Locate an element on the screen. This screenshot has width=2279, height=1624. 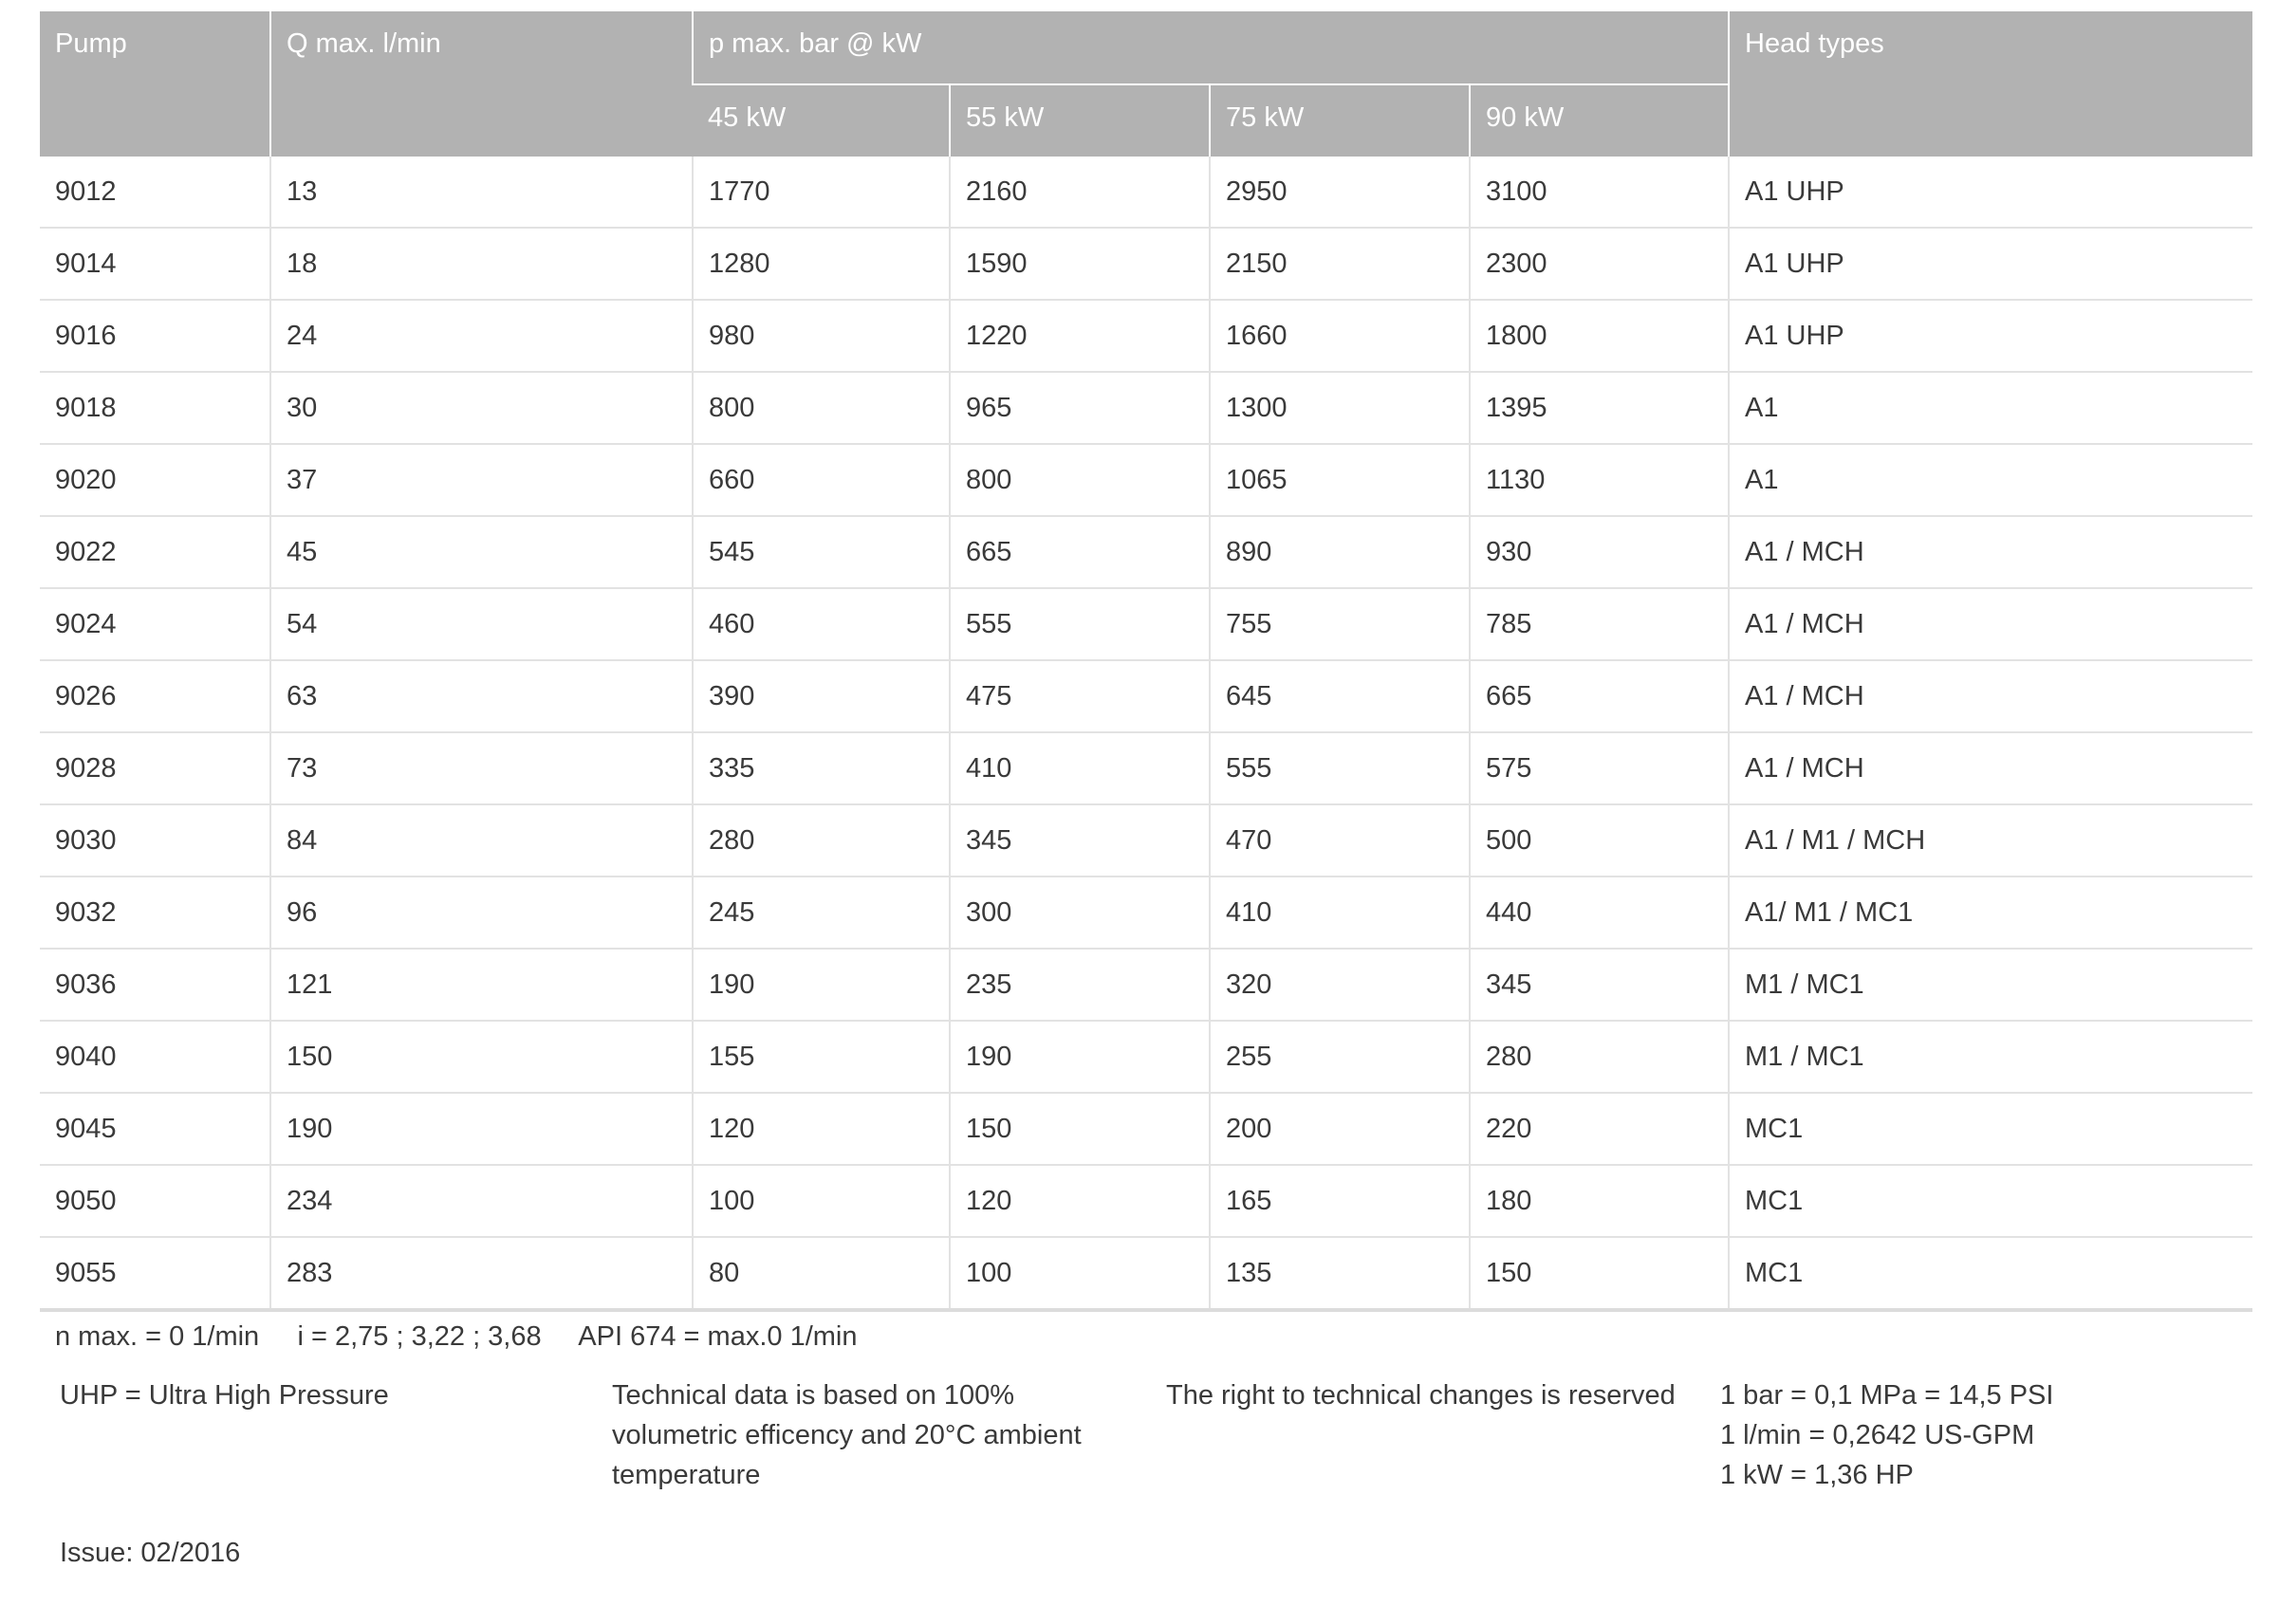
table-cell: 965 is located at coordinates (1079, 408).